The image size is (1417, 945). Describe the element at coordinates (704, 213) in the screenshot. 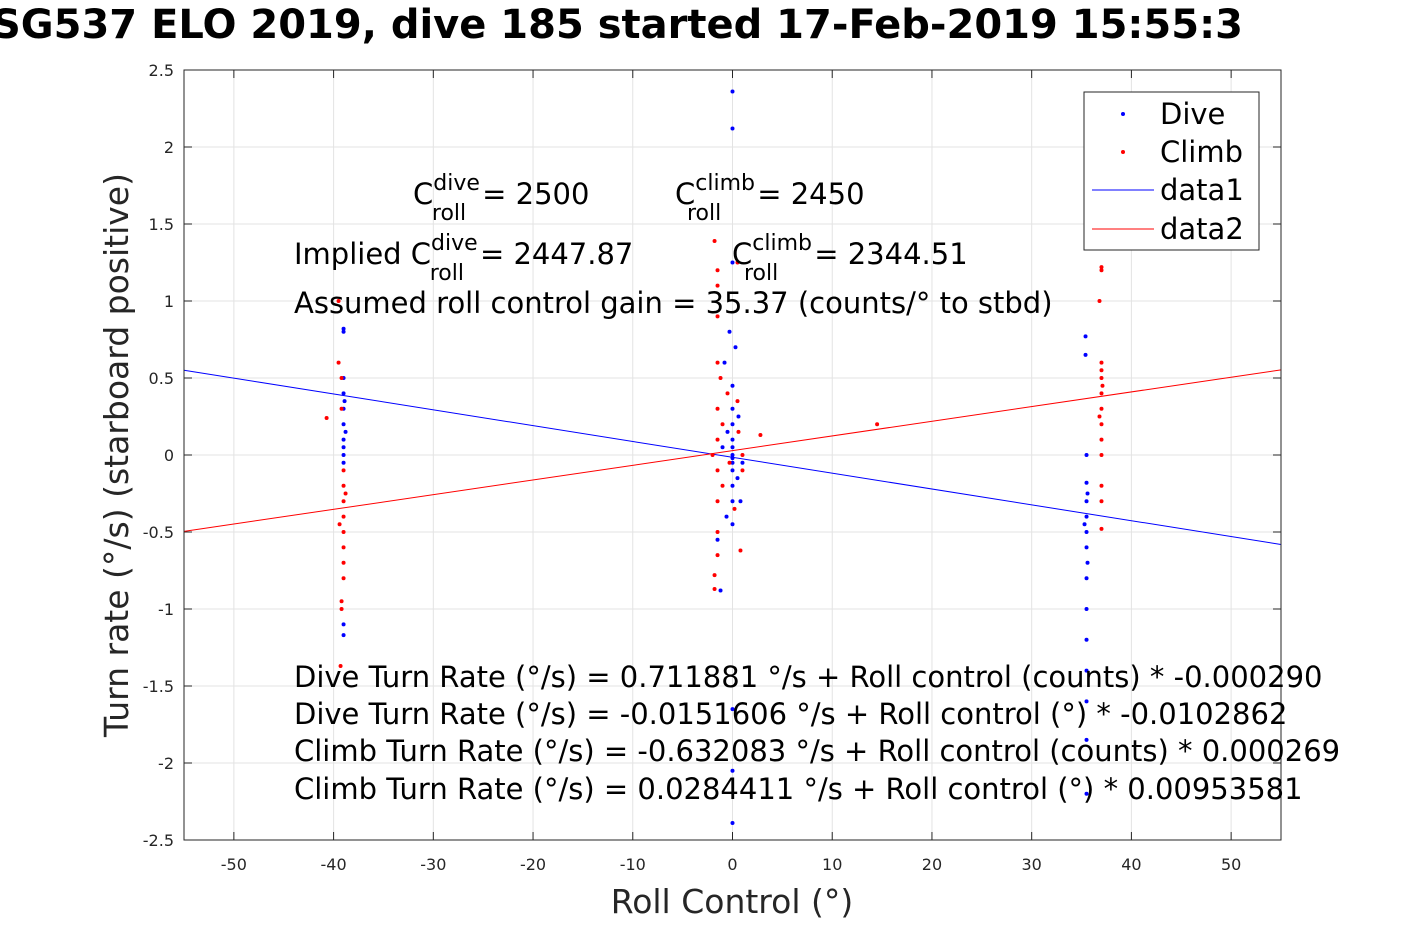

I see `c-climb-sub: roll` at that location.